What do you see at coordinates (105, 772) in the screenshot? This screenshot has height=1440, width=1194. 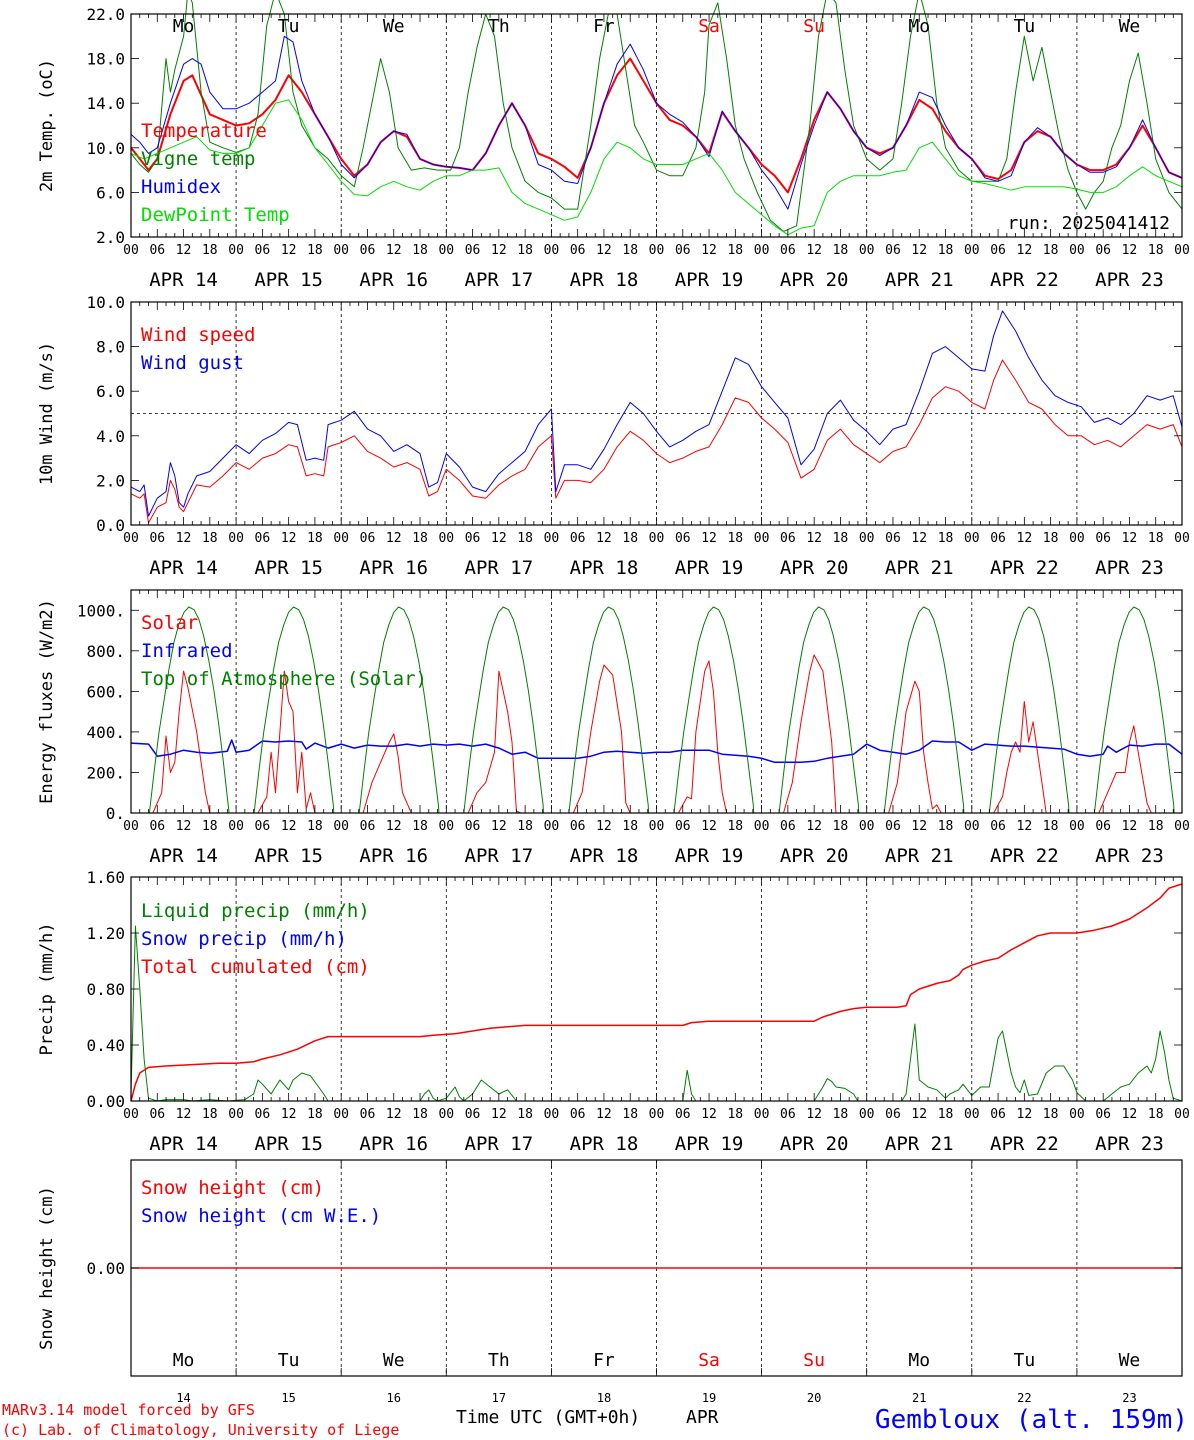 I see `panel-3-y-tick-label: 200.` at bounding box center [105, 772].